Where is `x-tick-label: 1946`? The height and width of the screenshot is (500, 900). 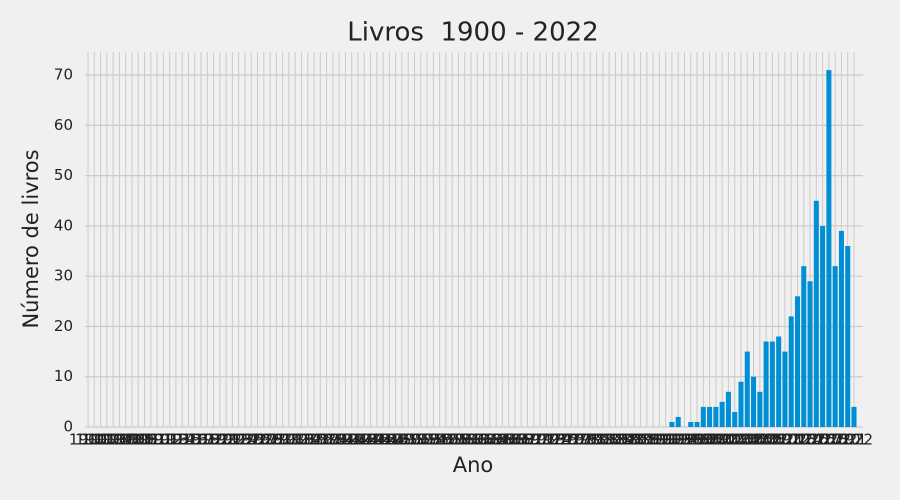
x-tick-label: 1946 is located at coordinates (377, 440).